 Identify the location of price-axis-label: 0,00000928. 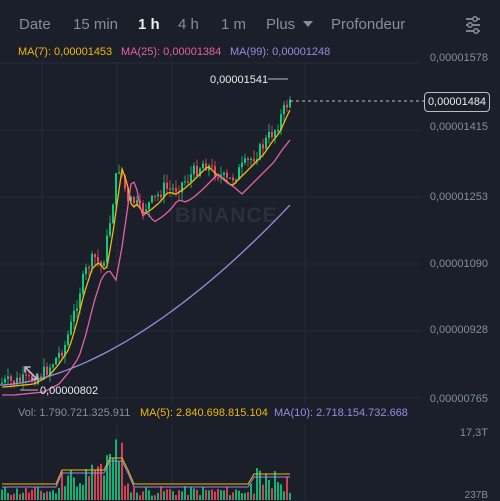
(458, 330).